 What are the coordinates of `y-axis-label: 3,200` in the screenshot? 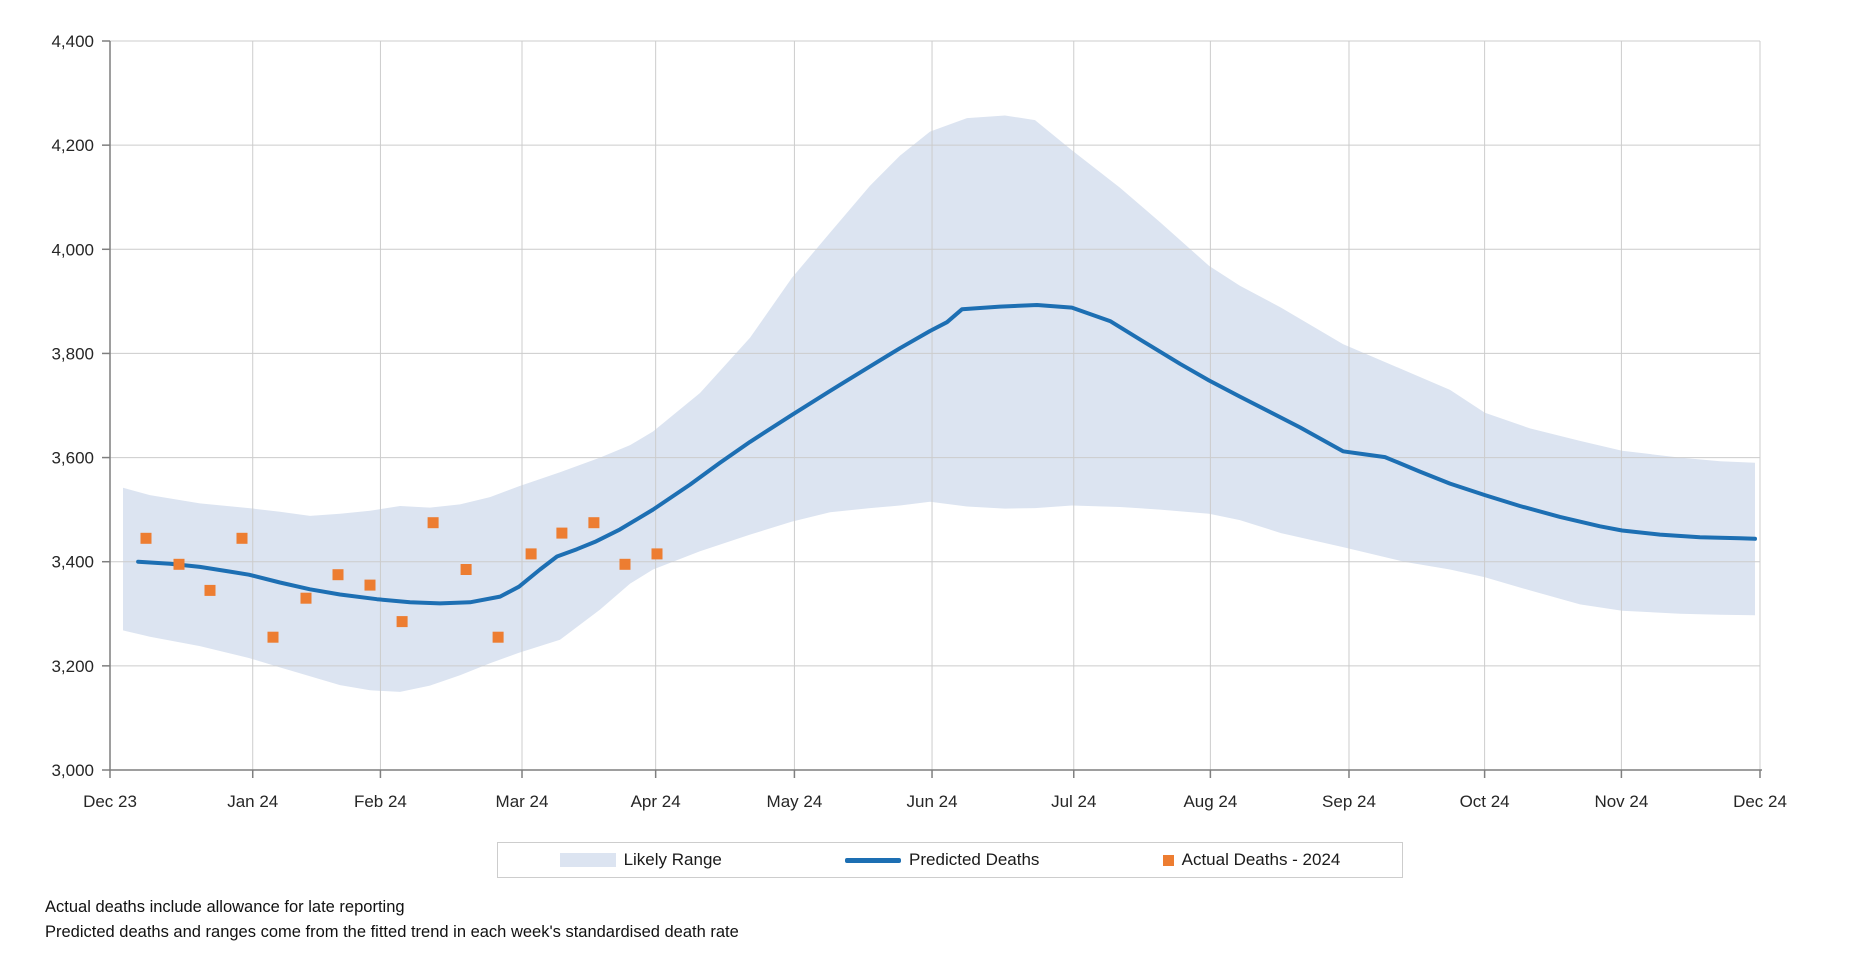 It's located at (72, 666).